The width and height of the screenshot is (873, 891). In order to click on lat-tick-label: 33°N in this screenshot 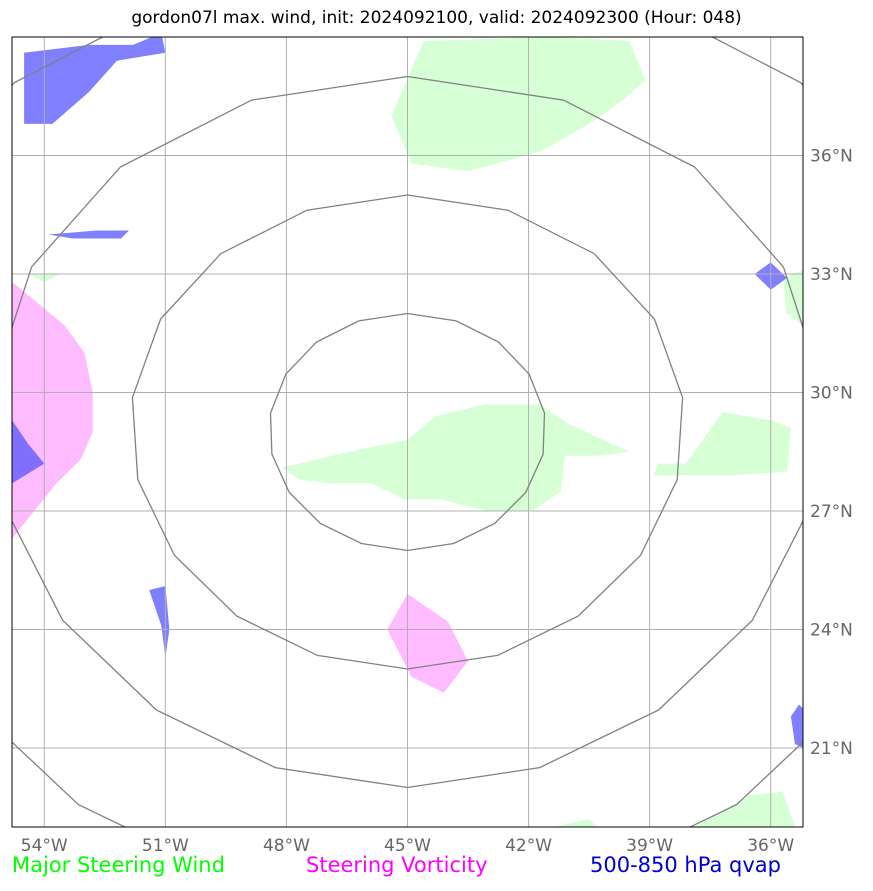, I will do `click(831, 275)`.